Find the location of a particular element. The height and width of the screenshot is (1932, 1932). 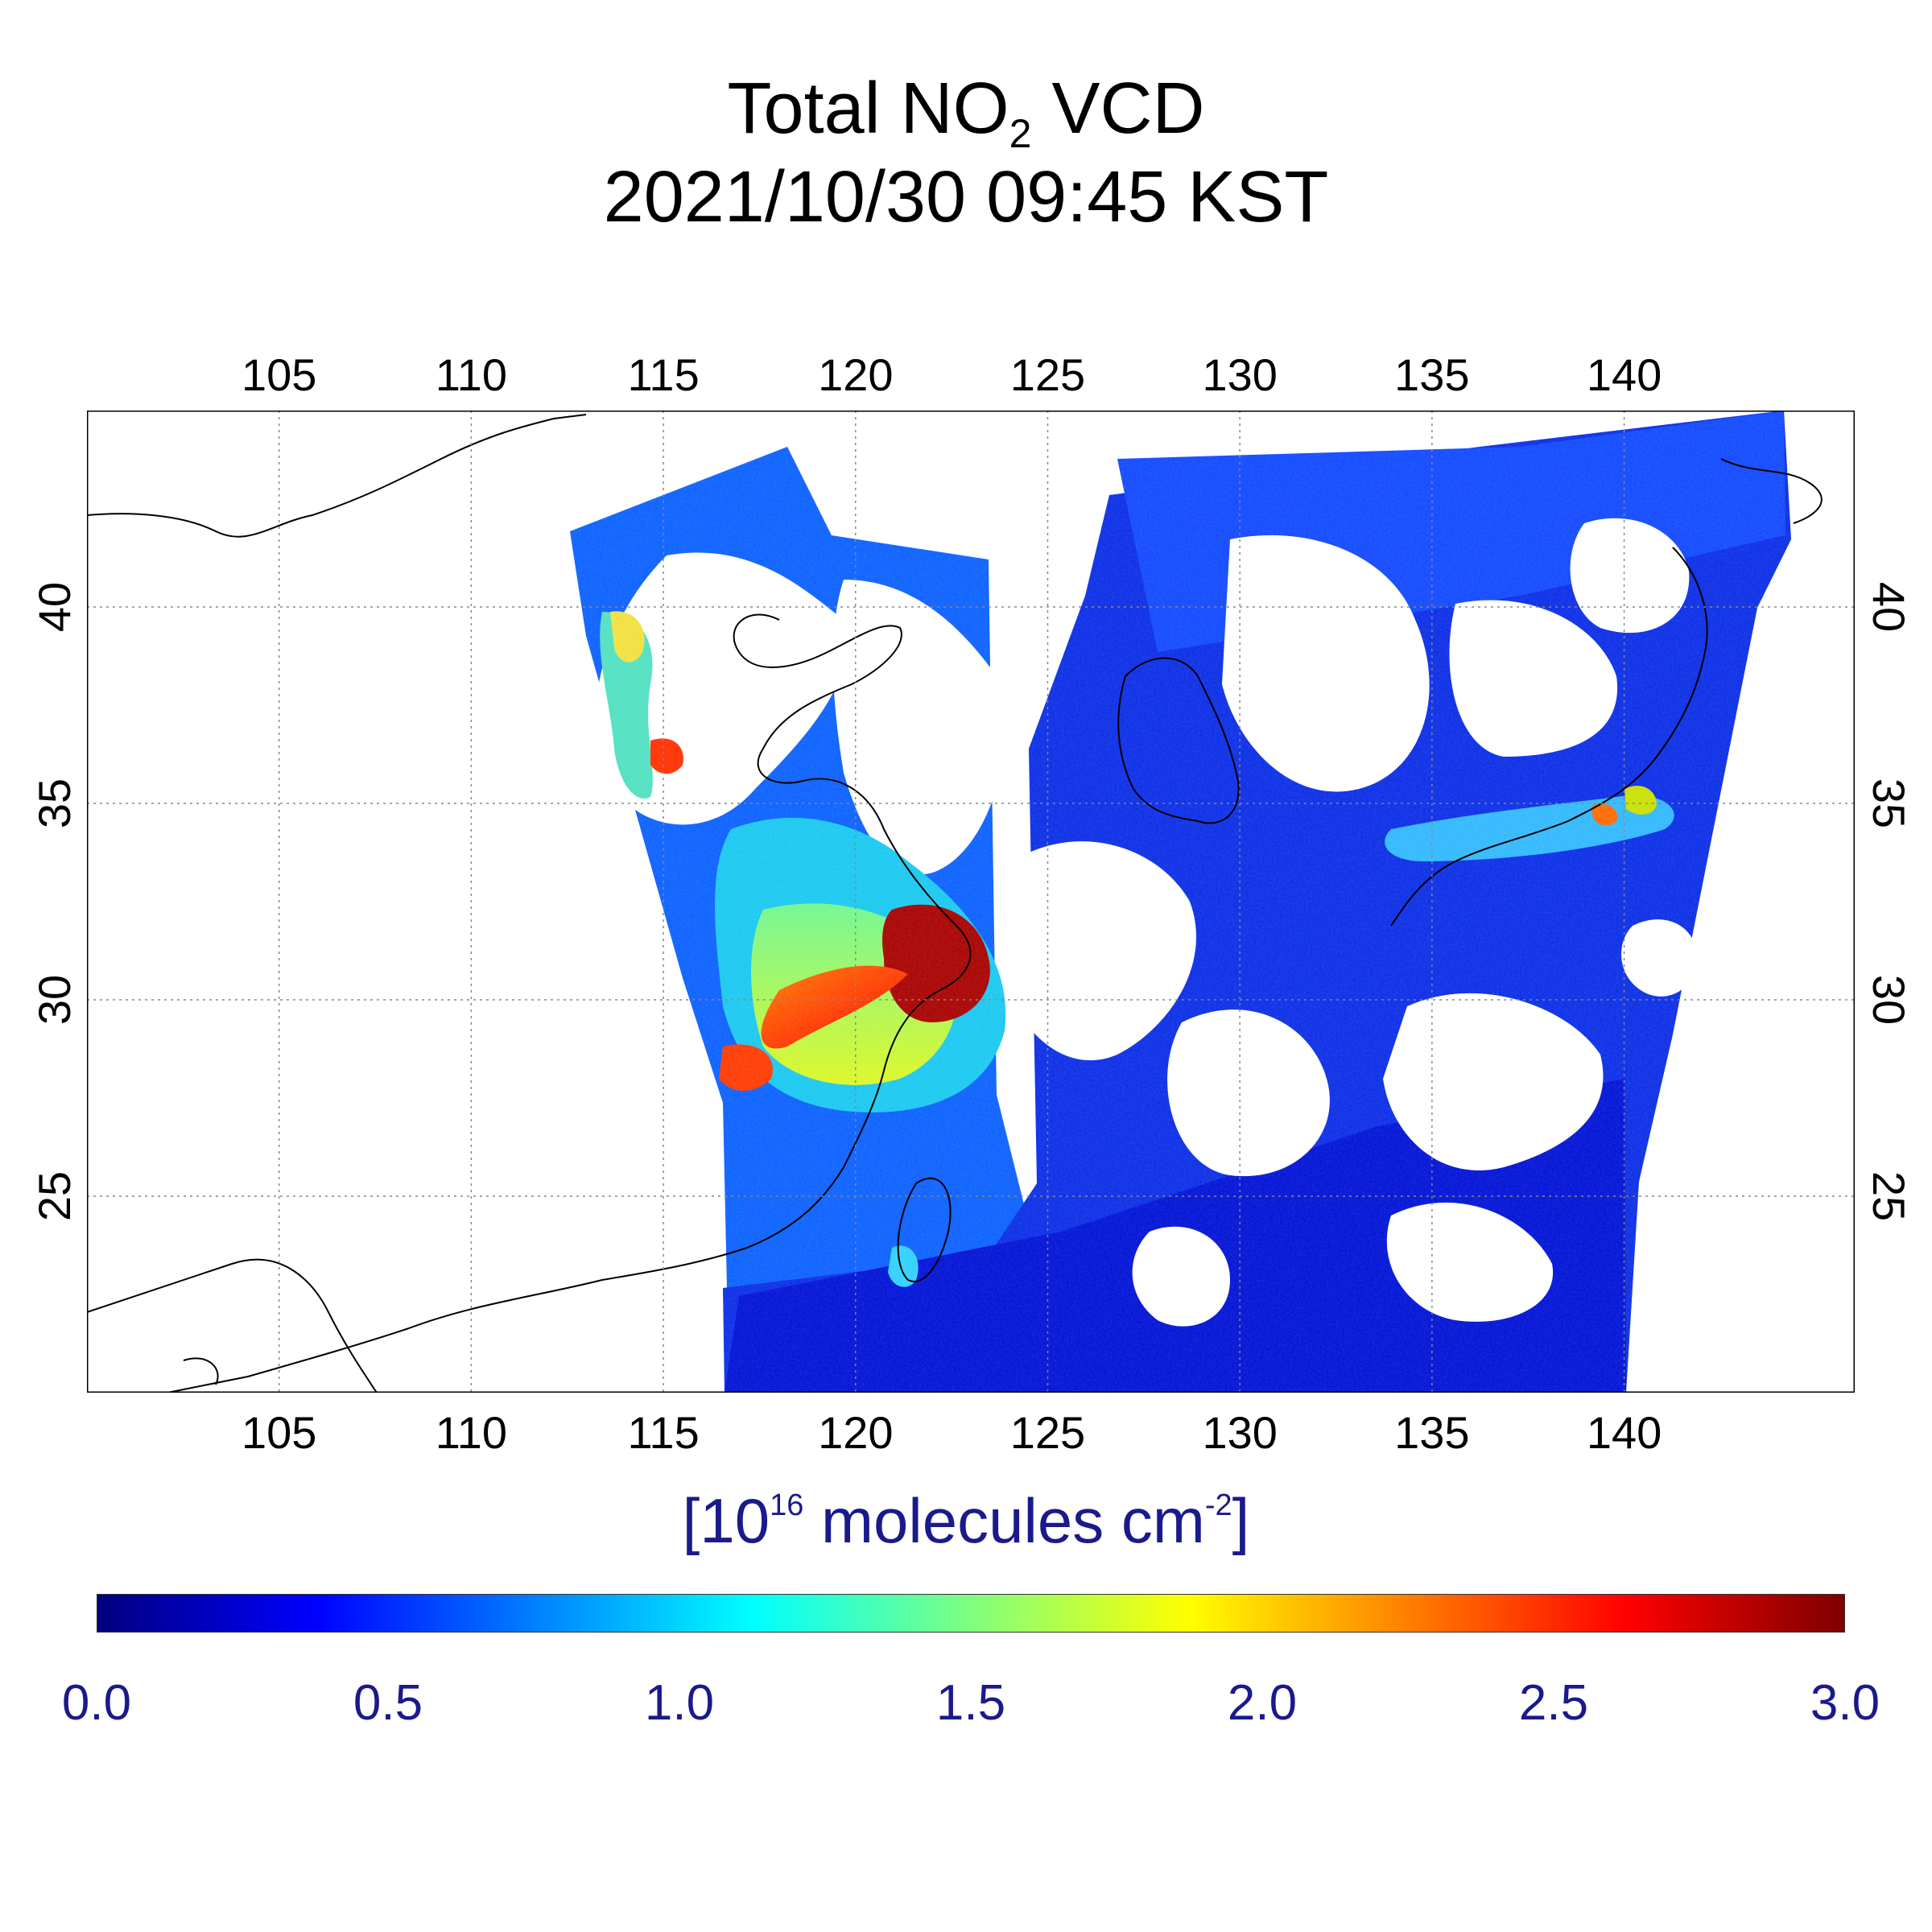

lat-tick-label-left: 30 is located at coordinates (54, 1000).